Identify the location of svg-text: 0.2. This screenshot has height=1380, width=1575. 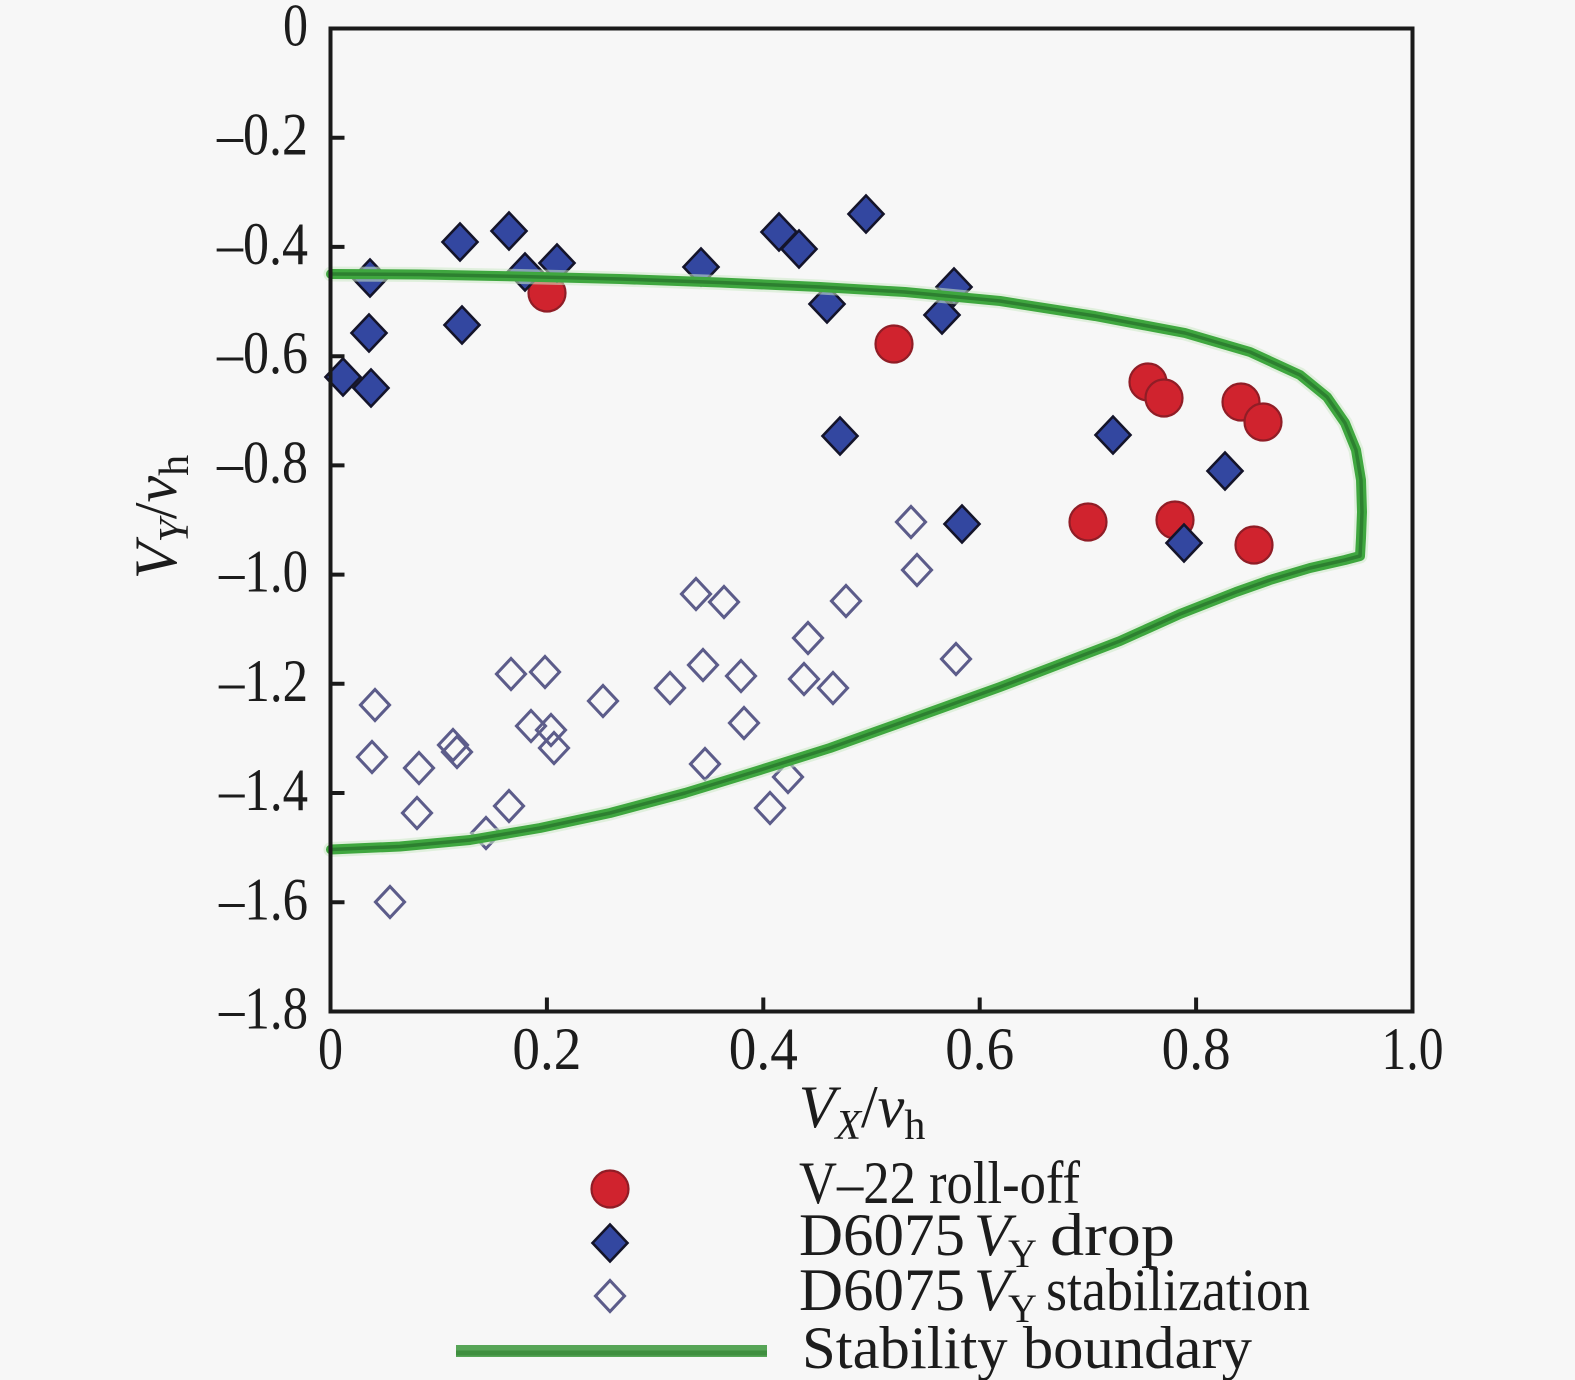
(546, 1049).